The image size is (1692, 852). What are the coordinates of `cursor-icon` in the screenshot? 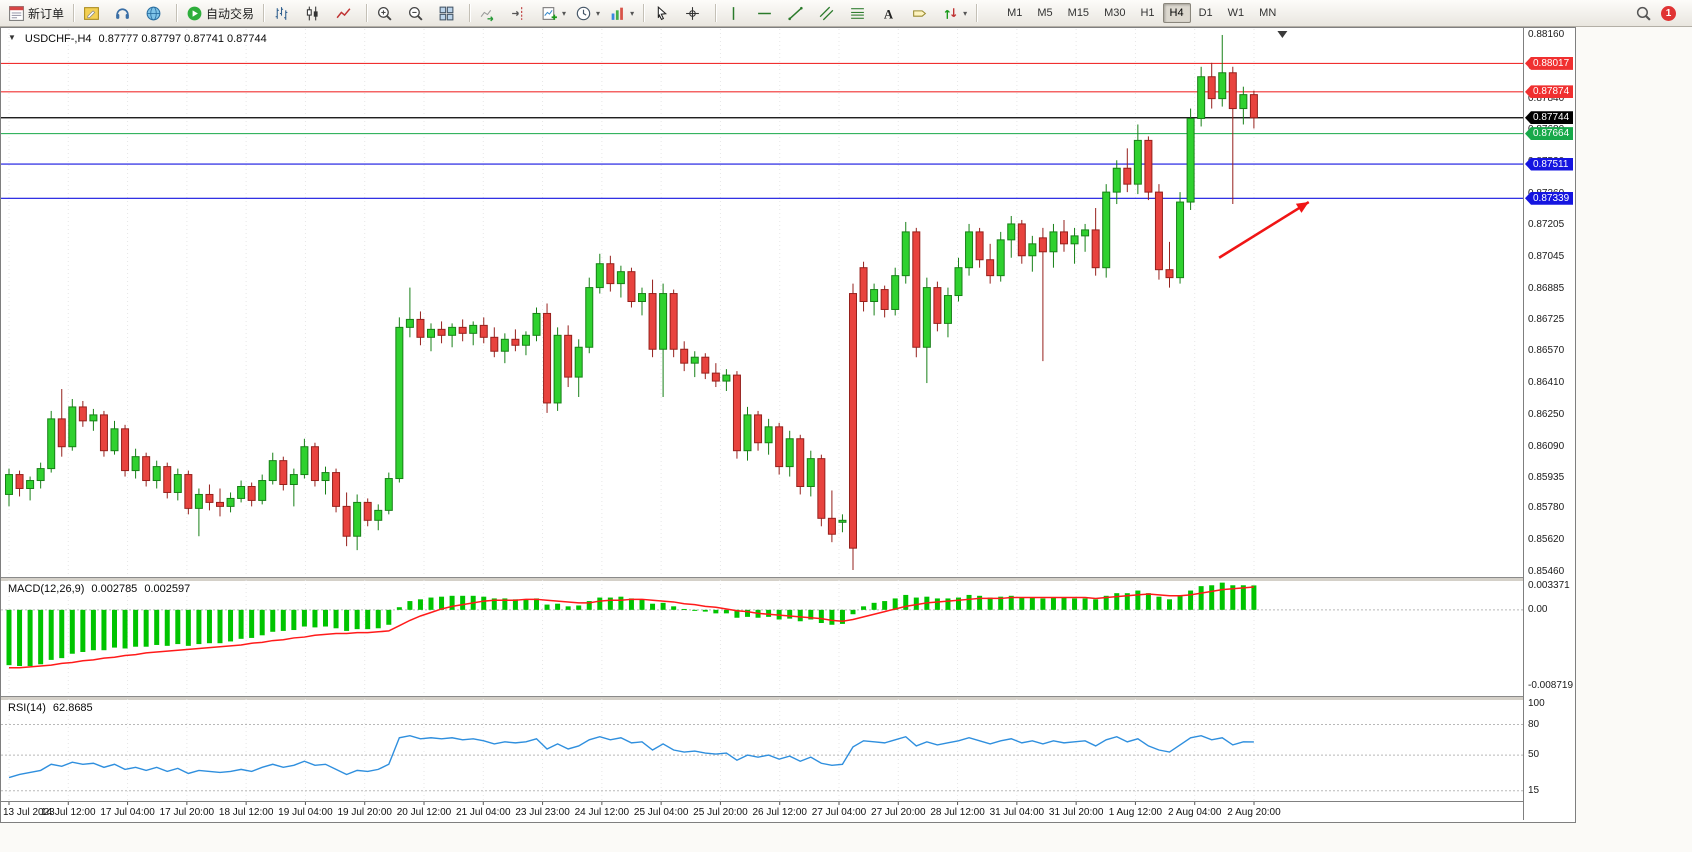 It's located at (661, 13).